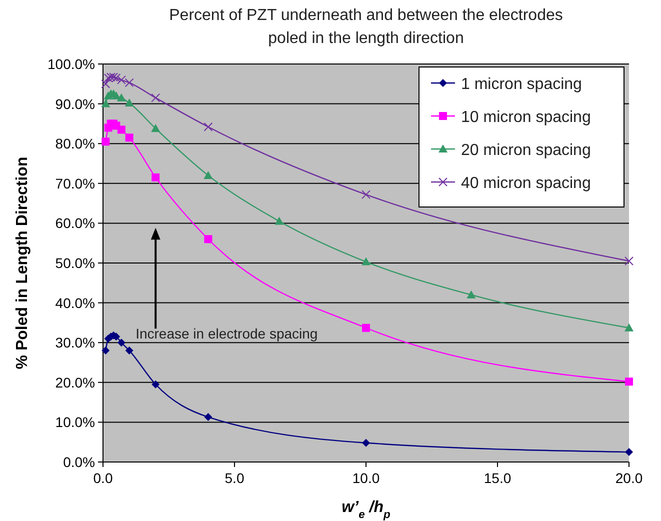  What do you see at coordinates (71, 64) in the screenshot?
I see `y-tick-label: 100.0%` at bounding box center [71, 64].